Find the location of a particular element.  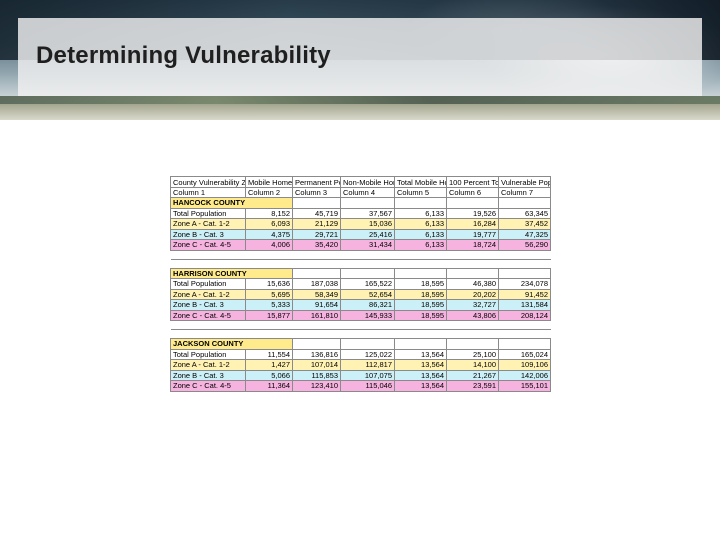

column-number: Column 4 is located at coordinates (367, 192).